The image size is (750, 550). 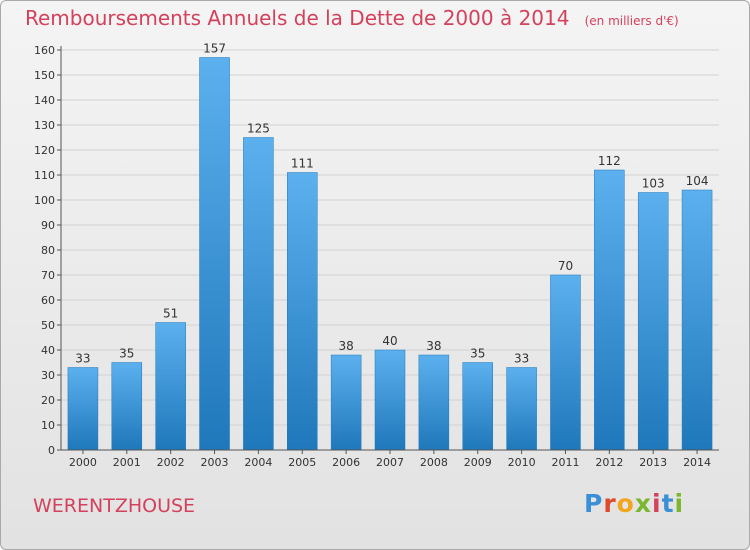 I want to click on x-tick-label: 2008, so click(x=434, y=462).